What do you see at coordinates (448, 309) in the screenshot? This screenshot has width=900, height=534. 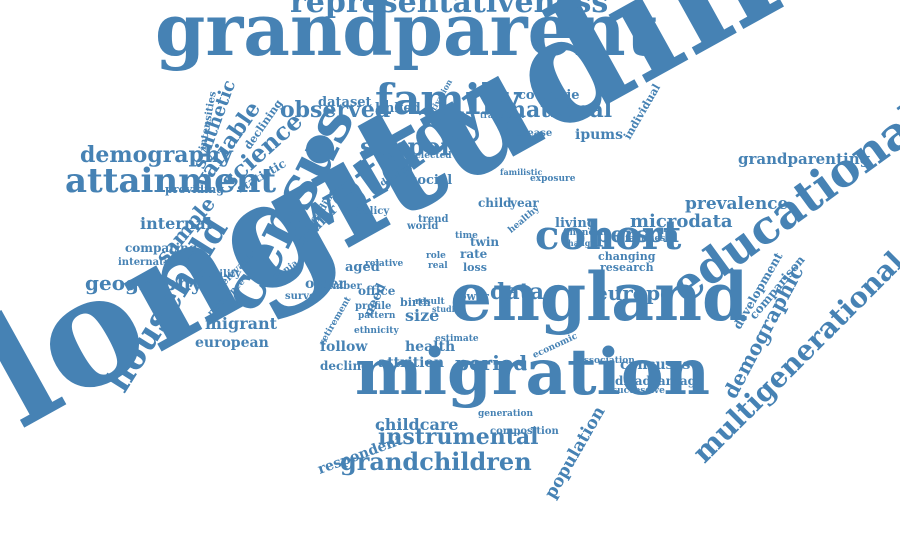 I see `word-studies: studies` at bounding box center [448, 309].